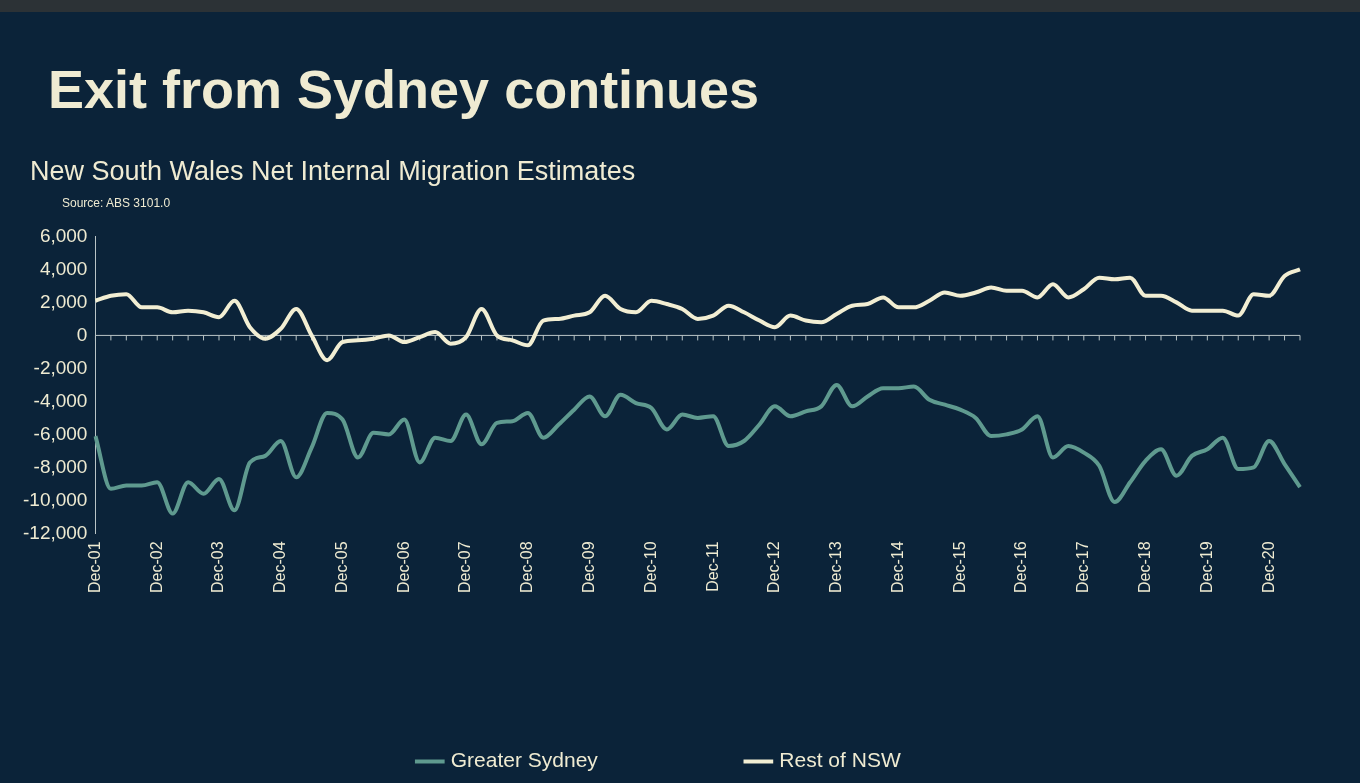  What do you see at coordinates (60, 433) in the screenshot?
I see `y-tick-label: -6,000` at bounding box center [60, 433].